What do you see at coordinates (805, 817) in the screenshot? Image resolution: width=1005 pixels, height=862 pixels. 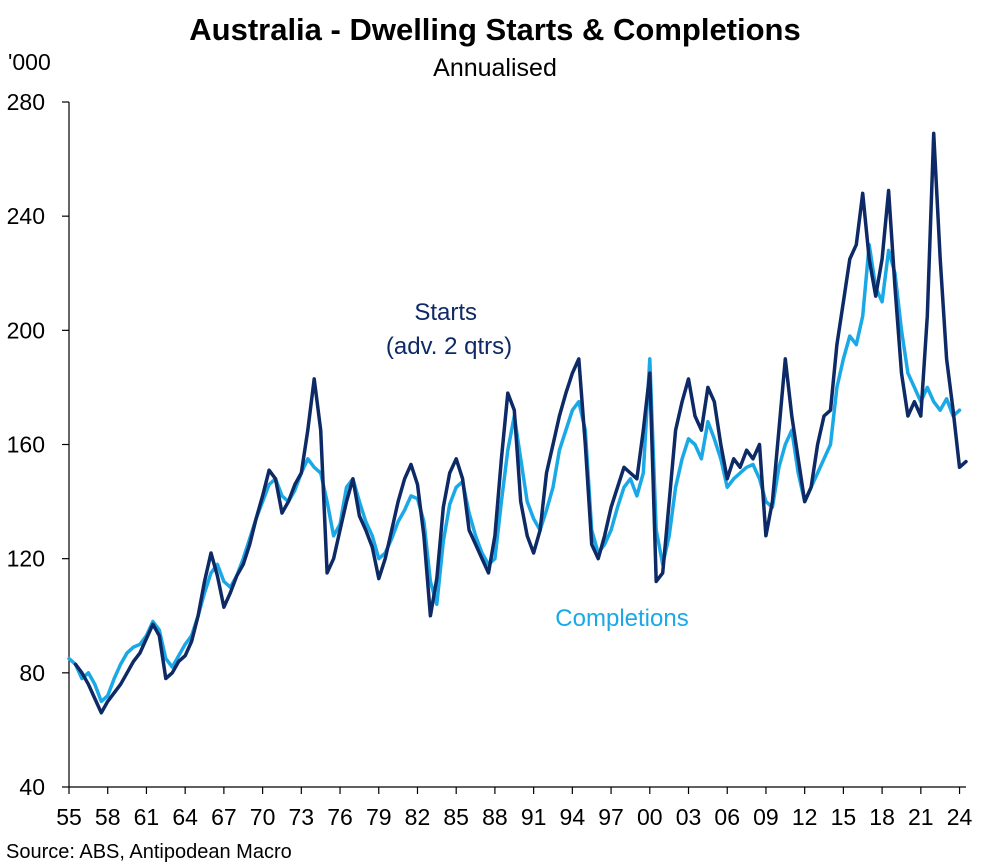 I see `x-tick-label: 12` at bounding box center [805, 817].